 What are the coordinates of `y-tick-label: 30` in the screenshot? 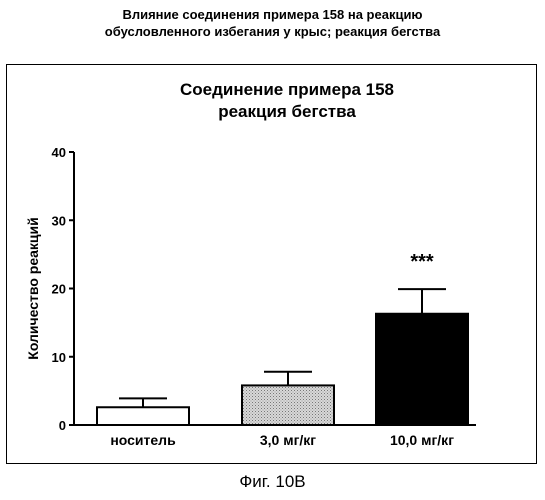 It's located at (59, 220).